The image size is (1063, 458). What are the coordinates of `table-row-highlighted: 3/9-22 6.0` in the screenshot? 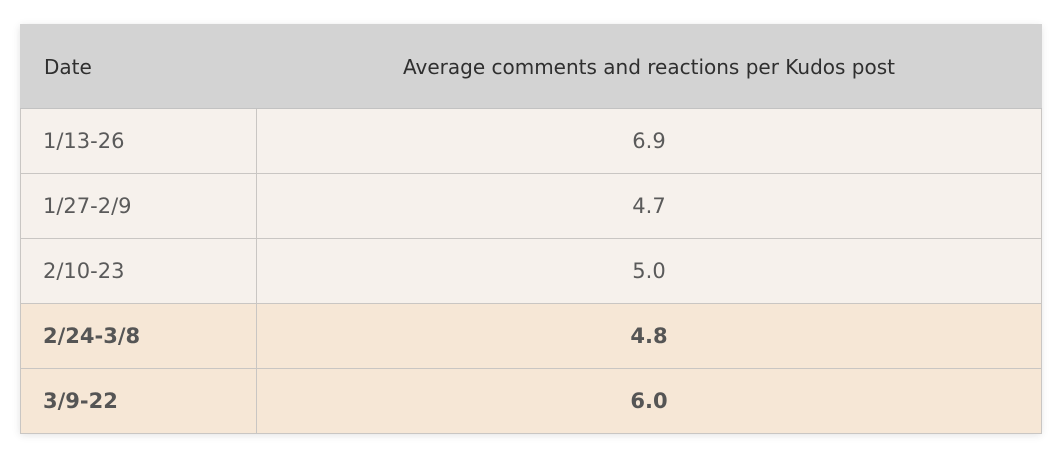 It's located at (531, 401).